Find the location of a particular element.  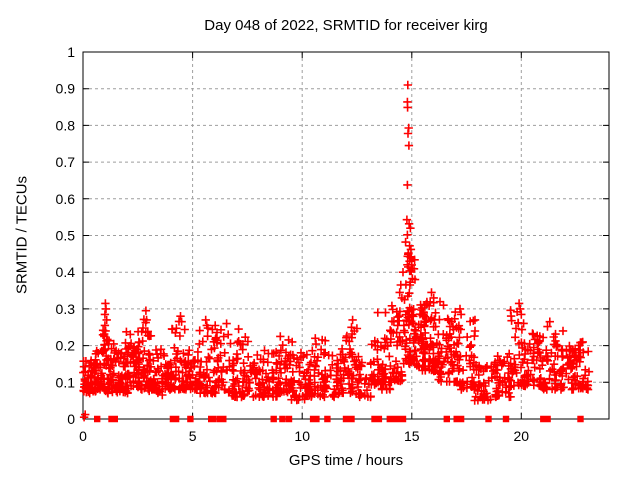

x-tick-label: 0 is located at coordinates (83, 436).